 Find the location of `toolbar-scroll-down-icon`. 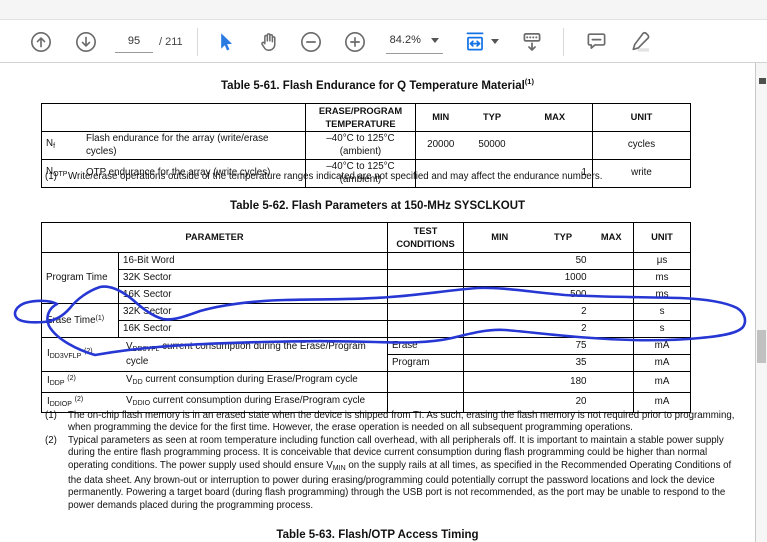

toolbar-scroll-down-icon is located at coordinates (532, 42).